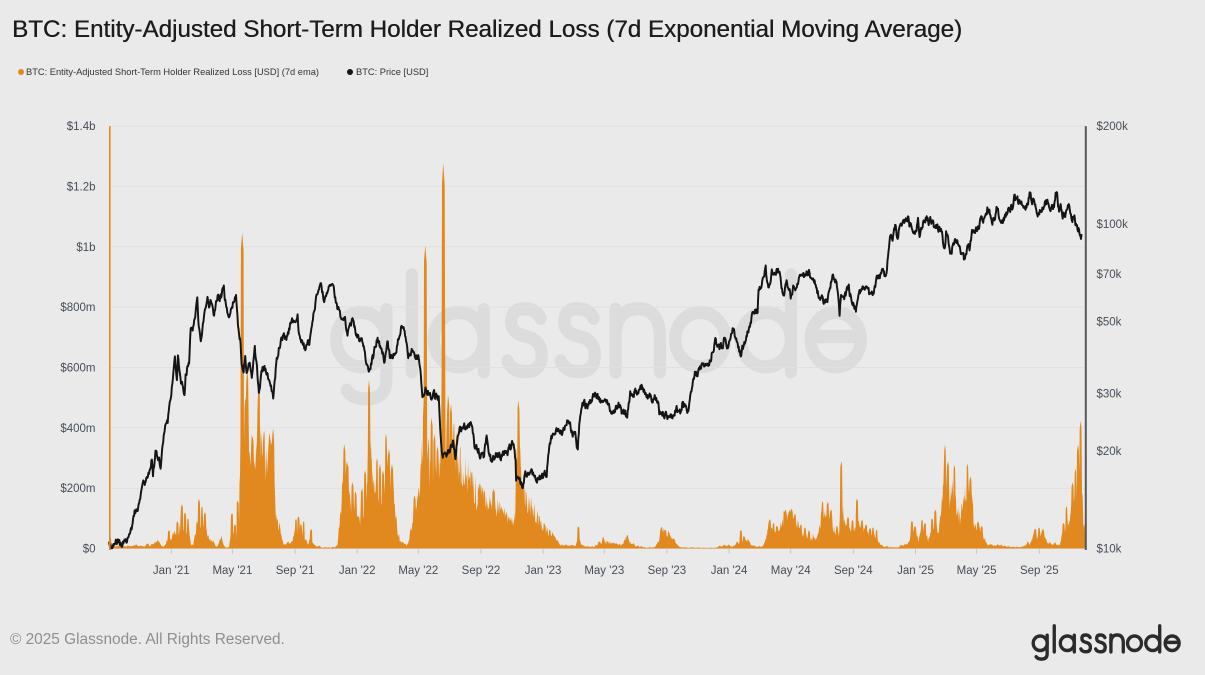  What do you see at coordinates (1113, 225) in the screenshot?
I see `svg-text: $100k` at bounding box center [1113, 225].